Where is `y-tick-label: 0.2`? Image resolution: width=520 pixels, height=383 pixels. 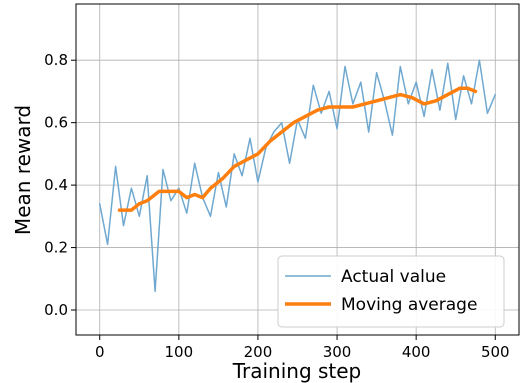 y-tick-label: 0.2 is located at coordinates (56, 248).